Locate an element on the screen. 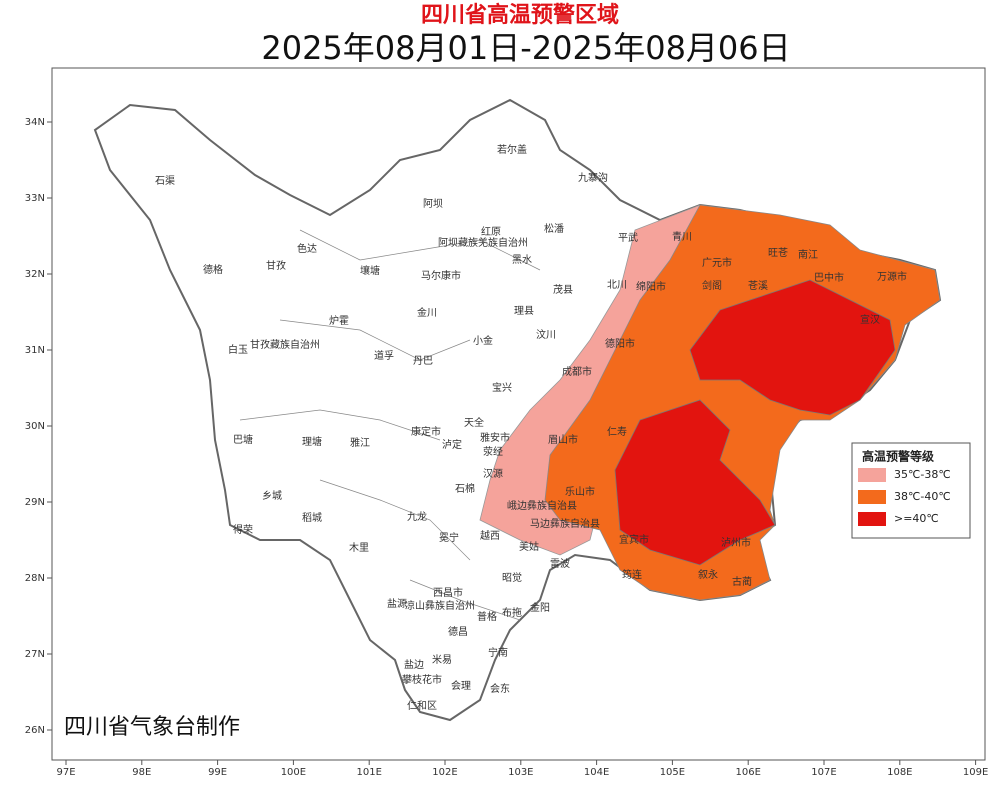  lat-tick-label: 31N is located at coordinates (35, 350).